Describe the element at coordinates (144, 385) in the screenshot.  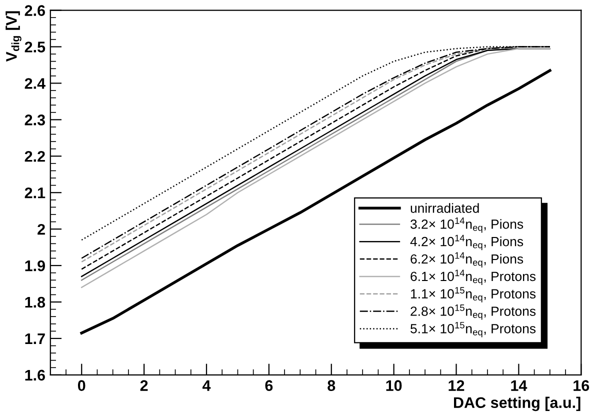
I see `x-tick-label: 2` at that location.